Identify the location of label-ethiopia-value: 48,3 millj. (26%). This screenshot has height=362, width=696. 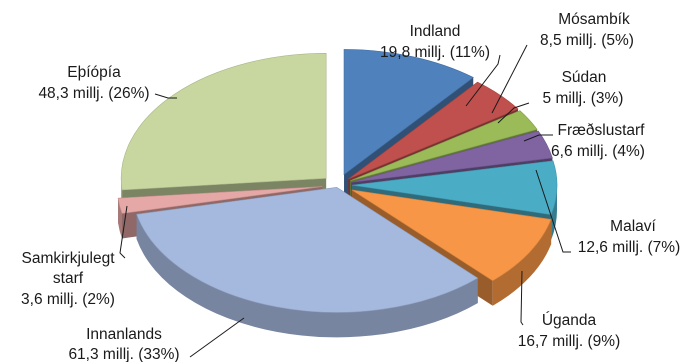
(93, 93).